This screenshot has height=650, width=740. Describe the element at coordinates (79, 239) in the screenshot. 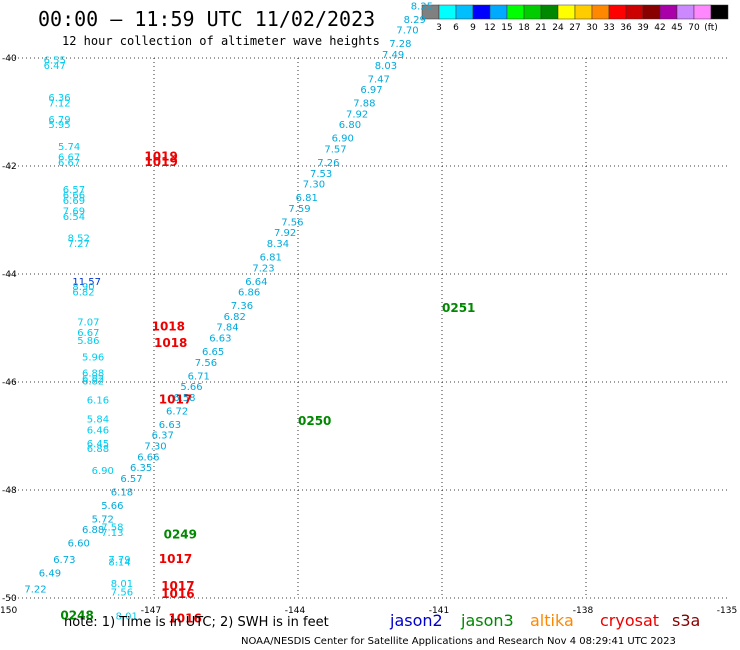

I see `swh-value-label: 8.52` at that location.